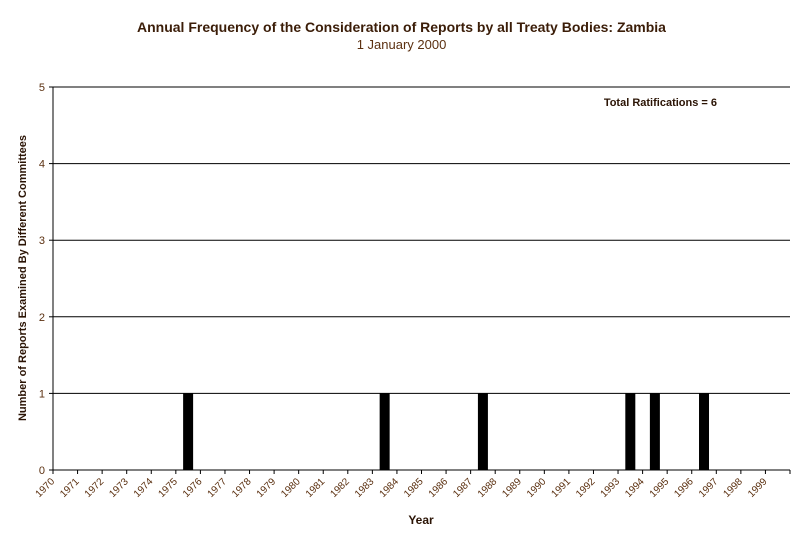 The width and height of the screenshot is (803, 544). What do you see at coordinates (704, 431) in the screenshot?
I see `bar-1996` at bounding box center [704, 431].